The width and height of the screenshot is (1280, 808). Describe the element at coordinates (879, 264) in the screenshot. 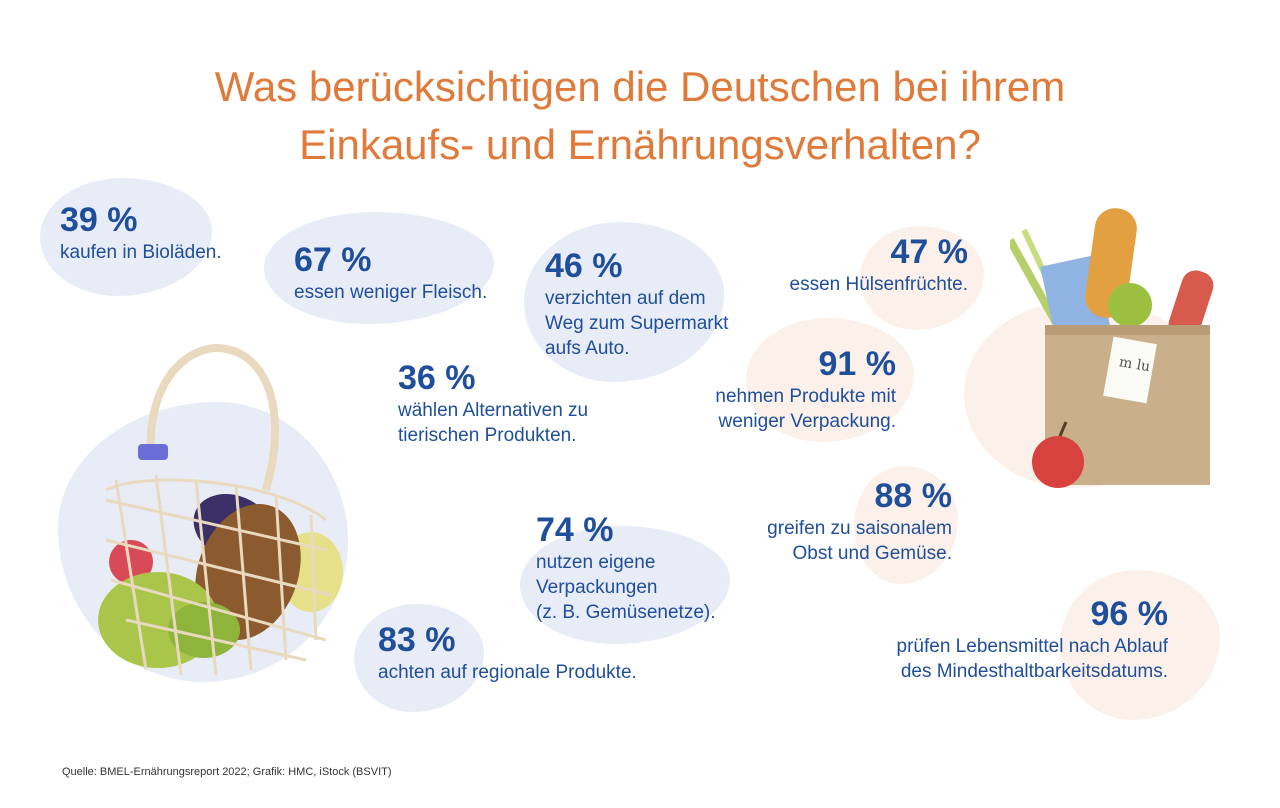

I see `stat-huelsenfruechte: 47 % essen Hülsenfrüchte.` at that location.